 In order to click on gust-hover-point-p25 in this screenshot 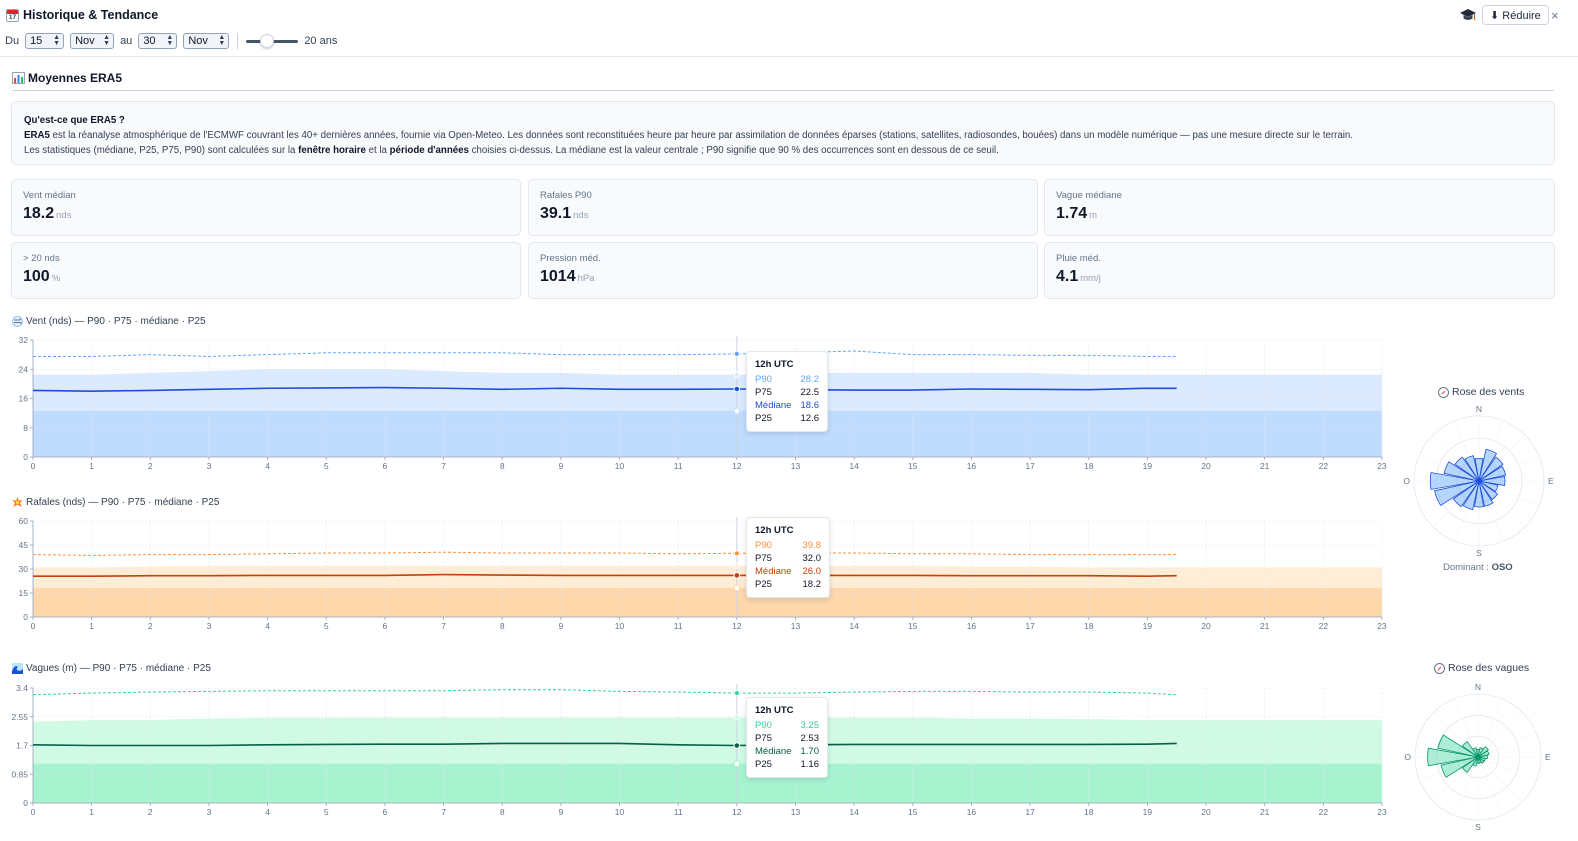, I will do `click(737, 588)`.